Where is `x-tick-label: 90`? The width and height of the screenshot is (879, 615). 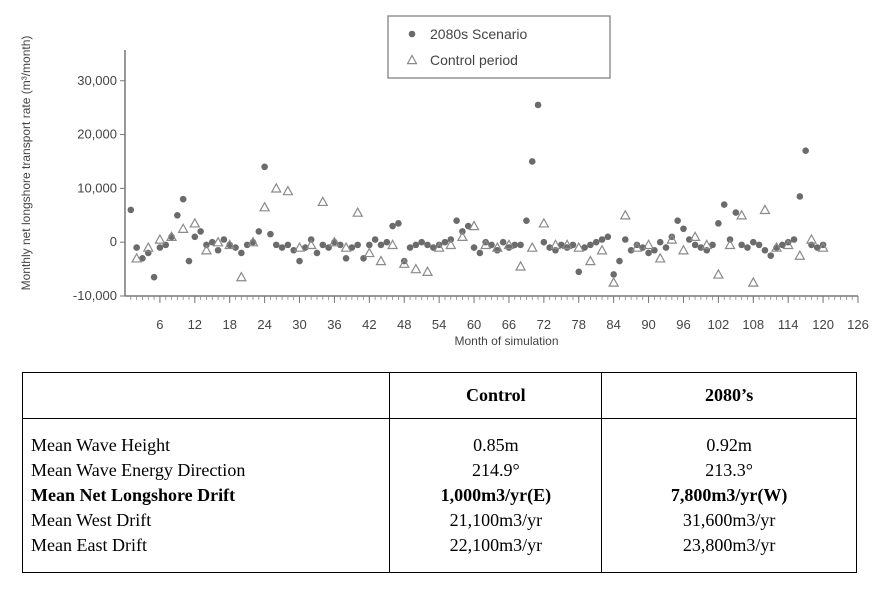
x-tick-label: 90 is located at coordinates (648, 324).